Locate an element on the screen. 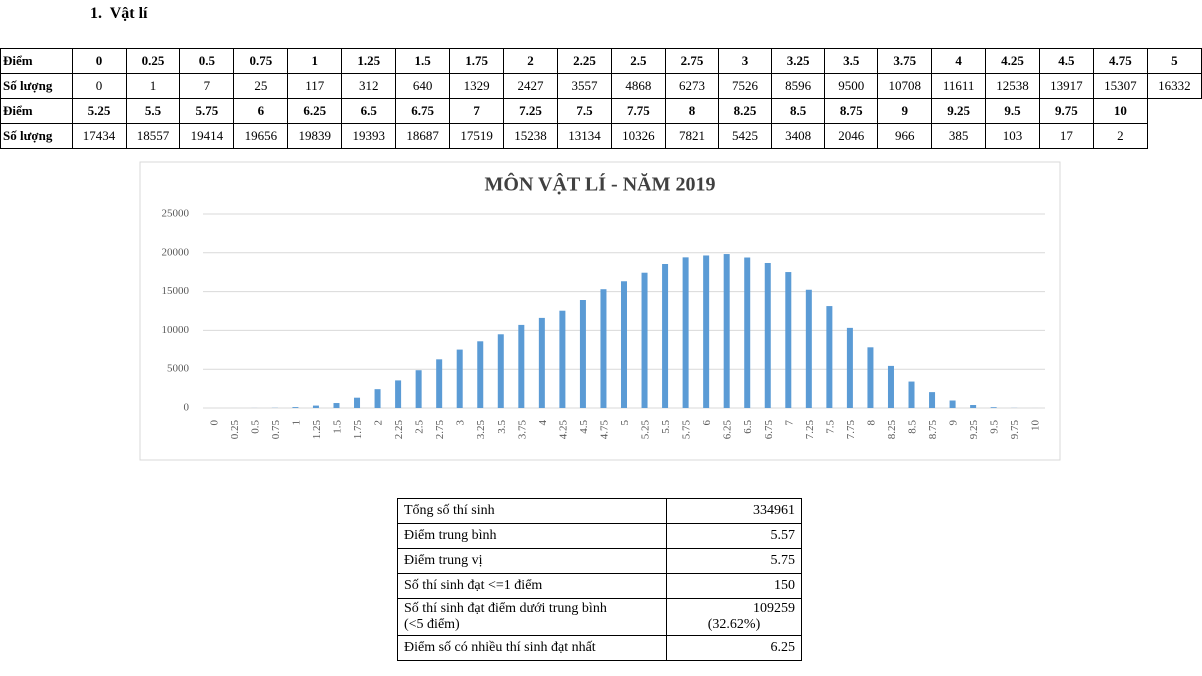 This screenshot has height=676, width=1202. summary-value: 150 is located at coordinates (734, 586).